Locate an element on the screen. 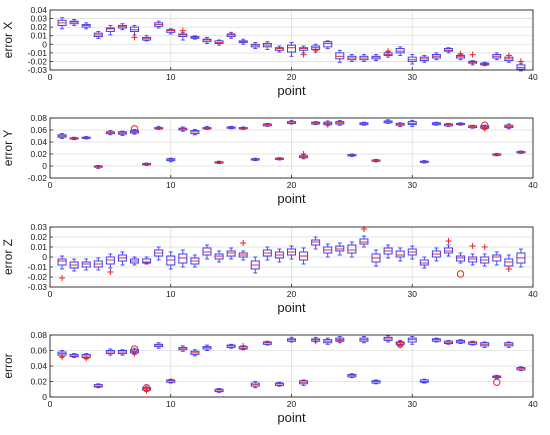  y-tick-label: 0.06 is located at coordinates (38, 351).